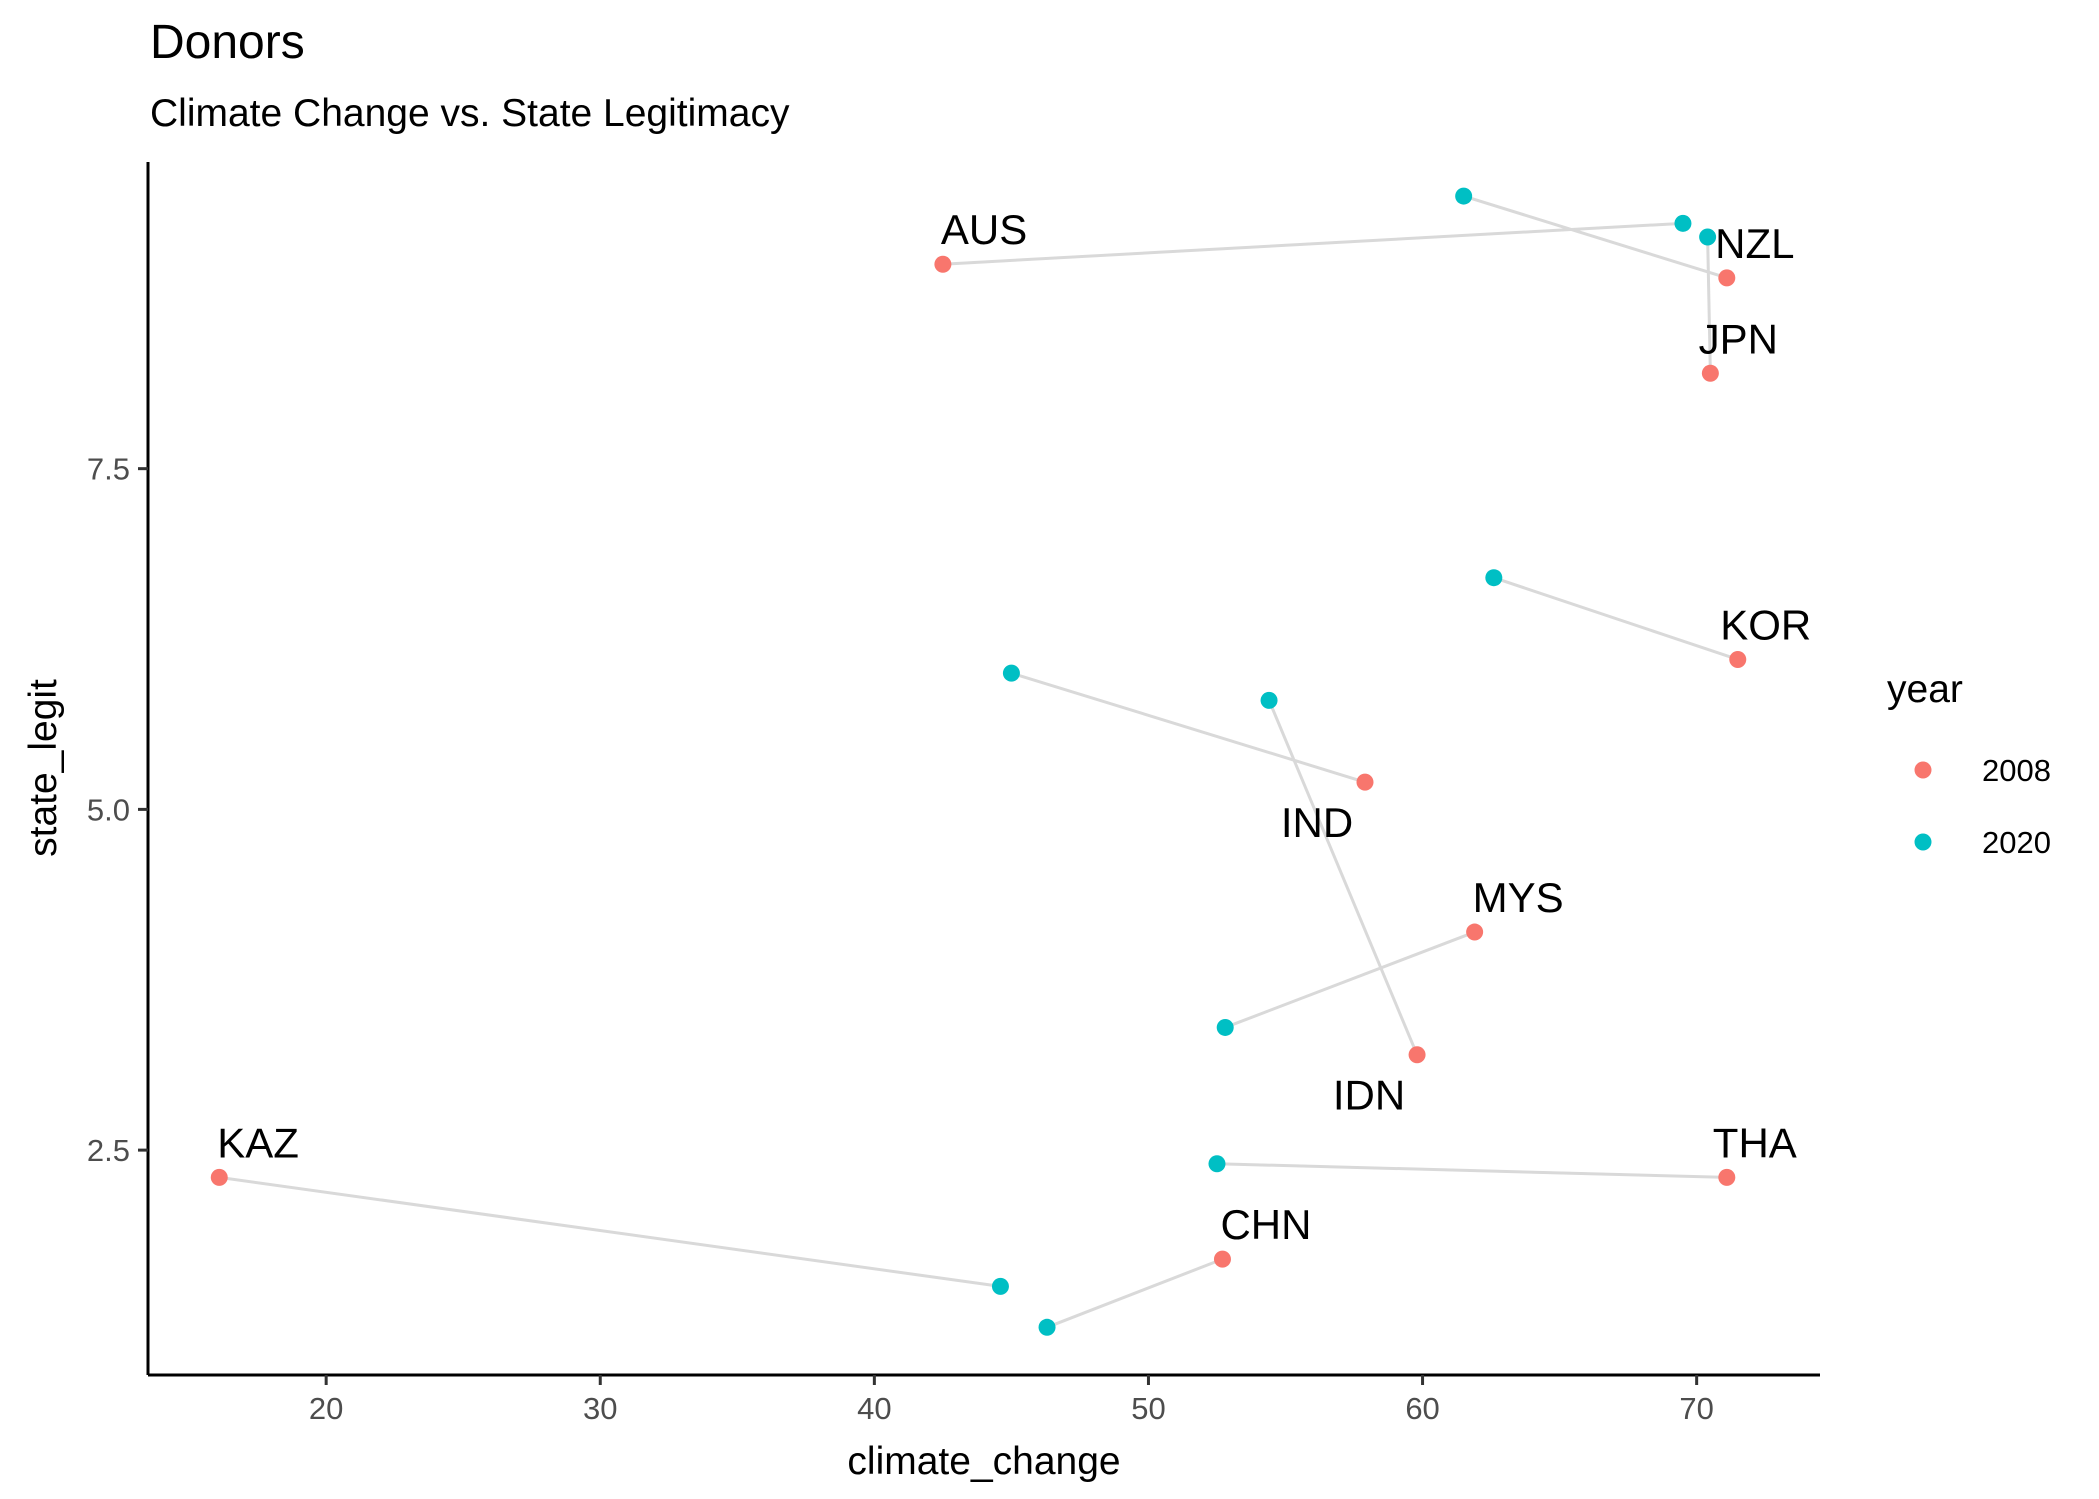  What do you see at coordinates (1265, 1224) in the screenshot?
I see `point-label-chn: CHN` at bounding box center [1265, 1224].